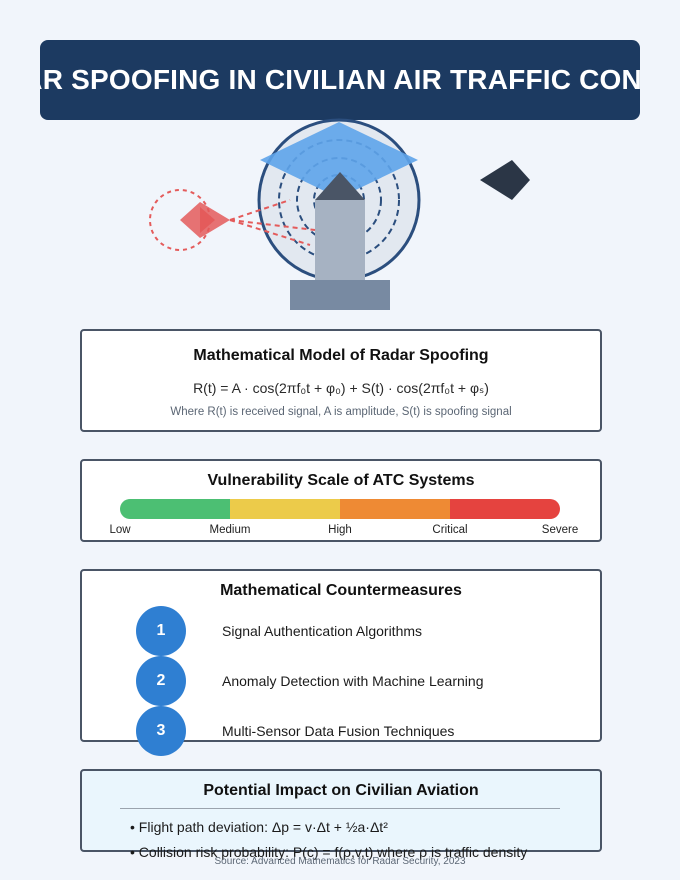 The image size is (680, 880). I want to click on scale-label-critical: Critical, so click(450, 530).